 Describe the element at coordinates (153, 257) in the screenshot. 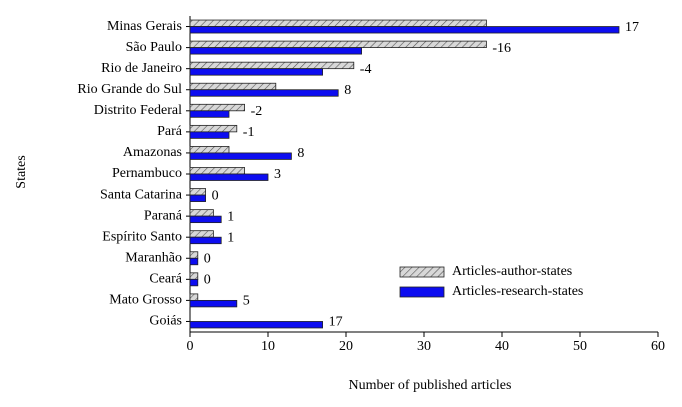

I see `y-tick-label: Maranhão` at that location.